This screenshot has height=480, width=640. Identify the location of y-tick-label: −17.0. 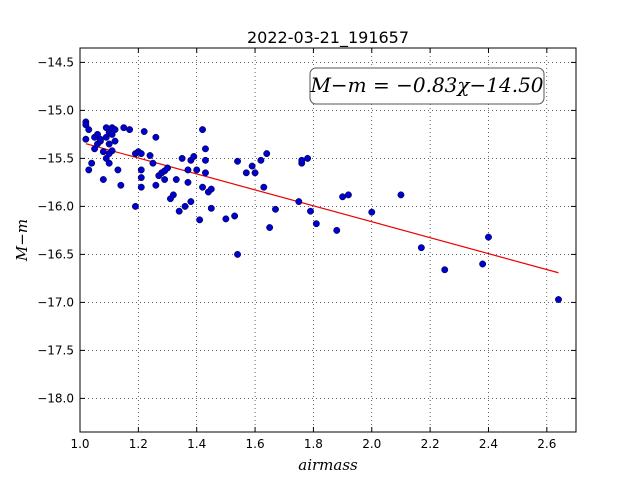
(55, 302).